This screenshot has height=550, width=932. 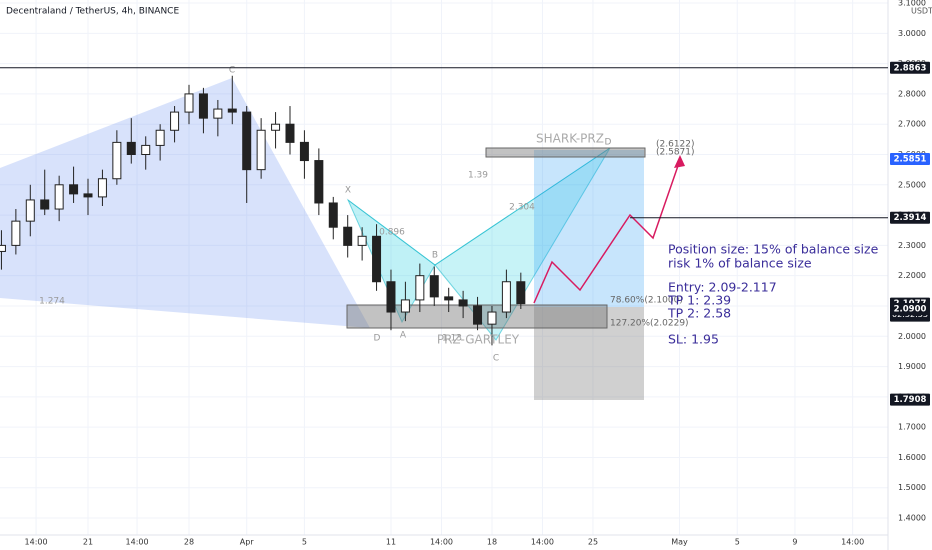 I want to click on price-label: 2.3914, so click(x=910, y=218).